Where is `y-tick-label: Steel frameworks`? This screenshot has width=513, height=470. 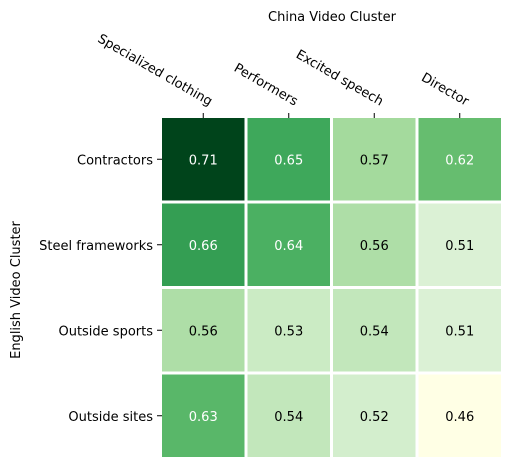 y-tick-label: Steel frameworks is located at coordinates (96, 246).